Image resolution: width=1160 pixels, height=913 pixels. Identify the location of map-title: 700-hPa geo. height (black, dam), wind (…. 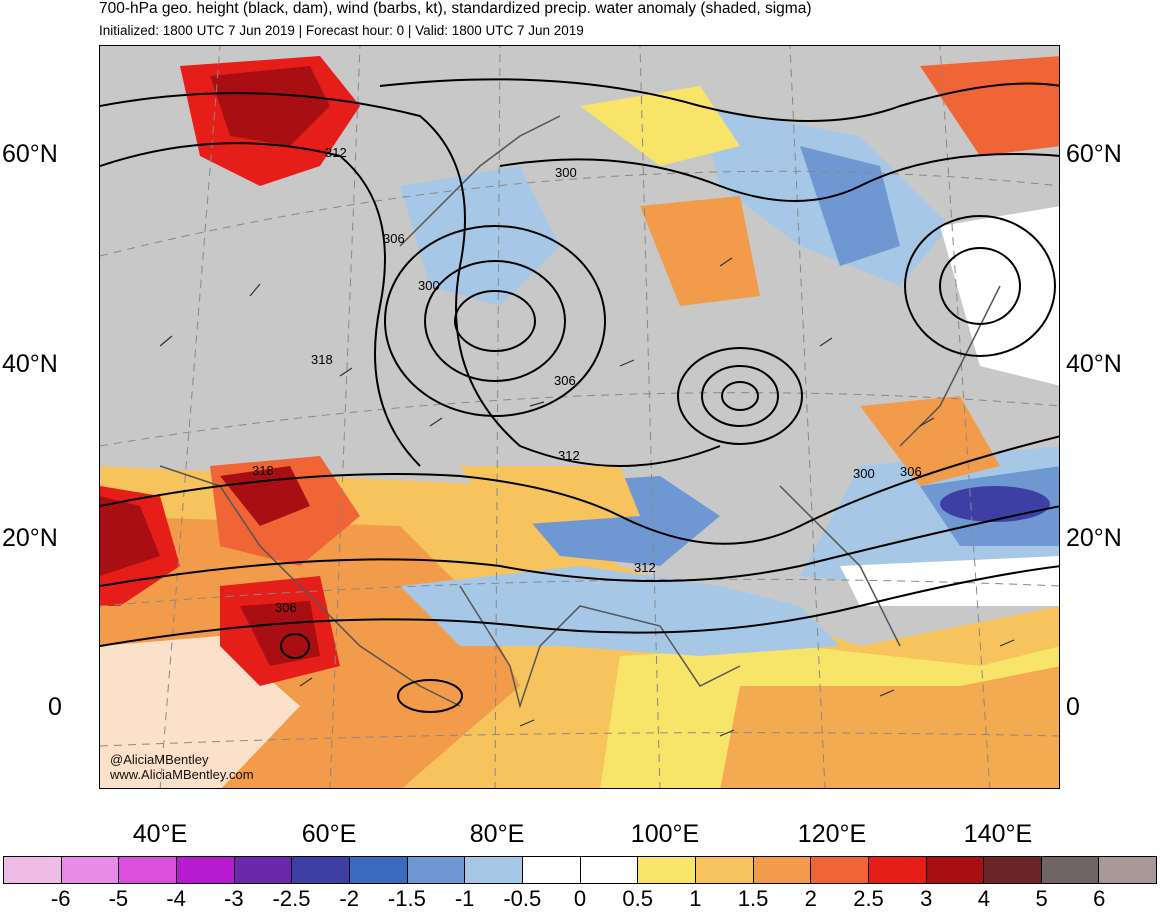
(455, 8).